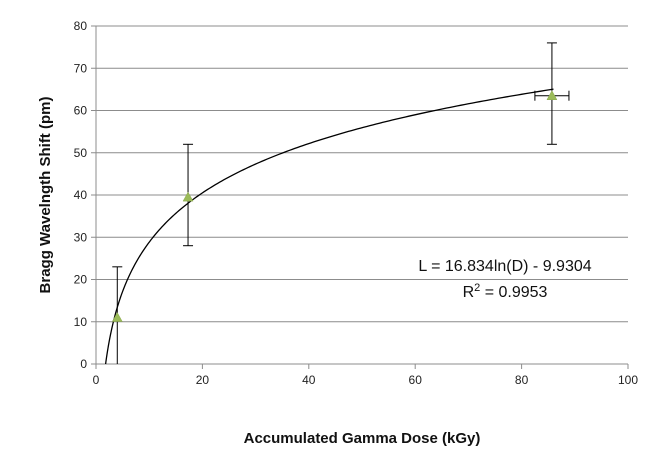 The width and height of the screenshot is (666, 452). What do you see at coordinates (416, 380) in the screenshot?
I see `x-tick-label-60: 60` at bounding box center [416, 380].